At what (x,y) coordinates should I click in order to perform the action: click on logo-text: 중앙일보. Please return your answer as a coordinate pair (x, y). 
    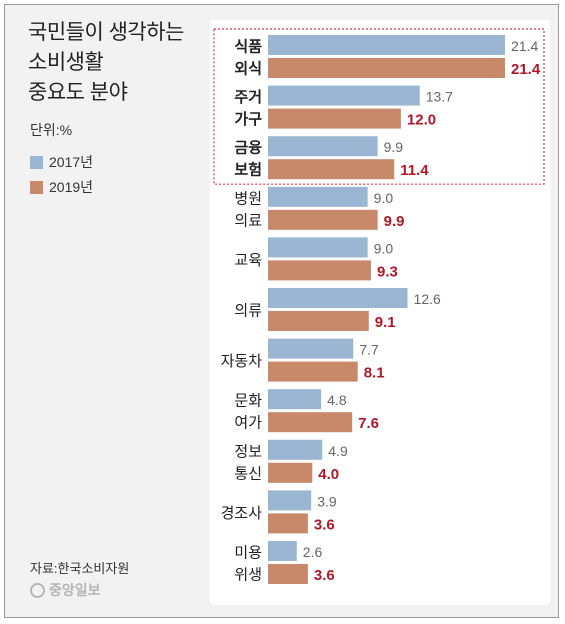
    Looking at the image, I should click on (75, 590).